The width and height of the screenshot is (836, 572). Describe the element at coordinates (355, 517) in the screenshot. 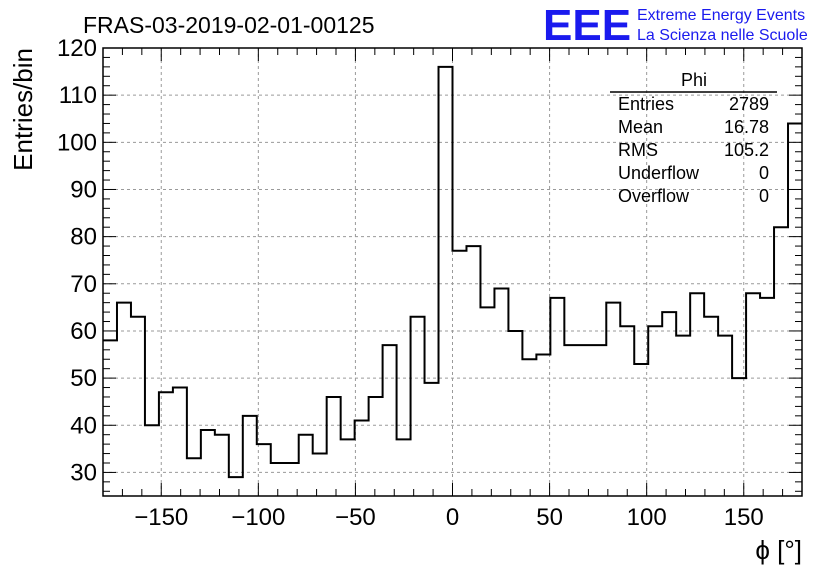

I see `x-tick-label: −50` at that location.